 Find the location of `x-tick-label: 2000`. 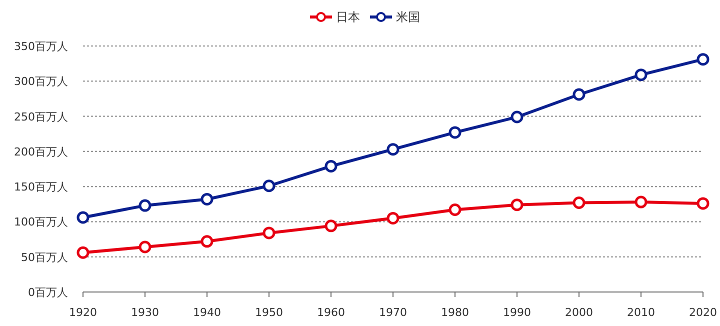

x-tick-label: 2000 is located at coordinates (579, 312).